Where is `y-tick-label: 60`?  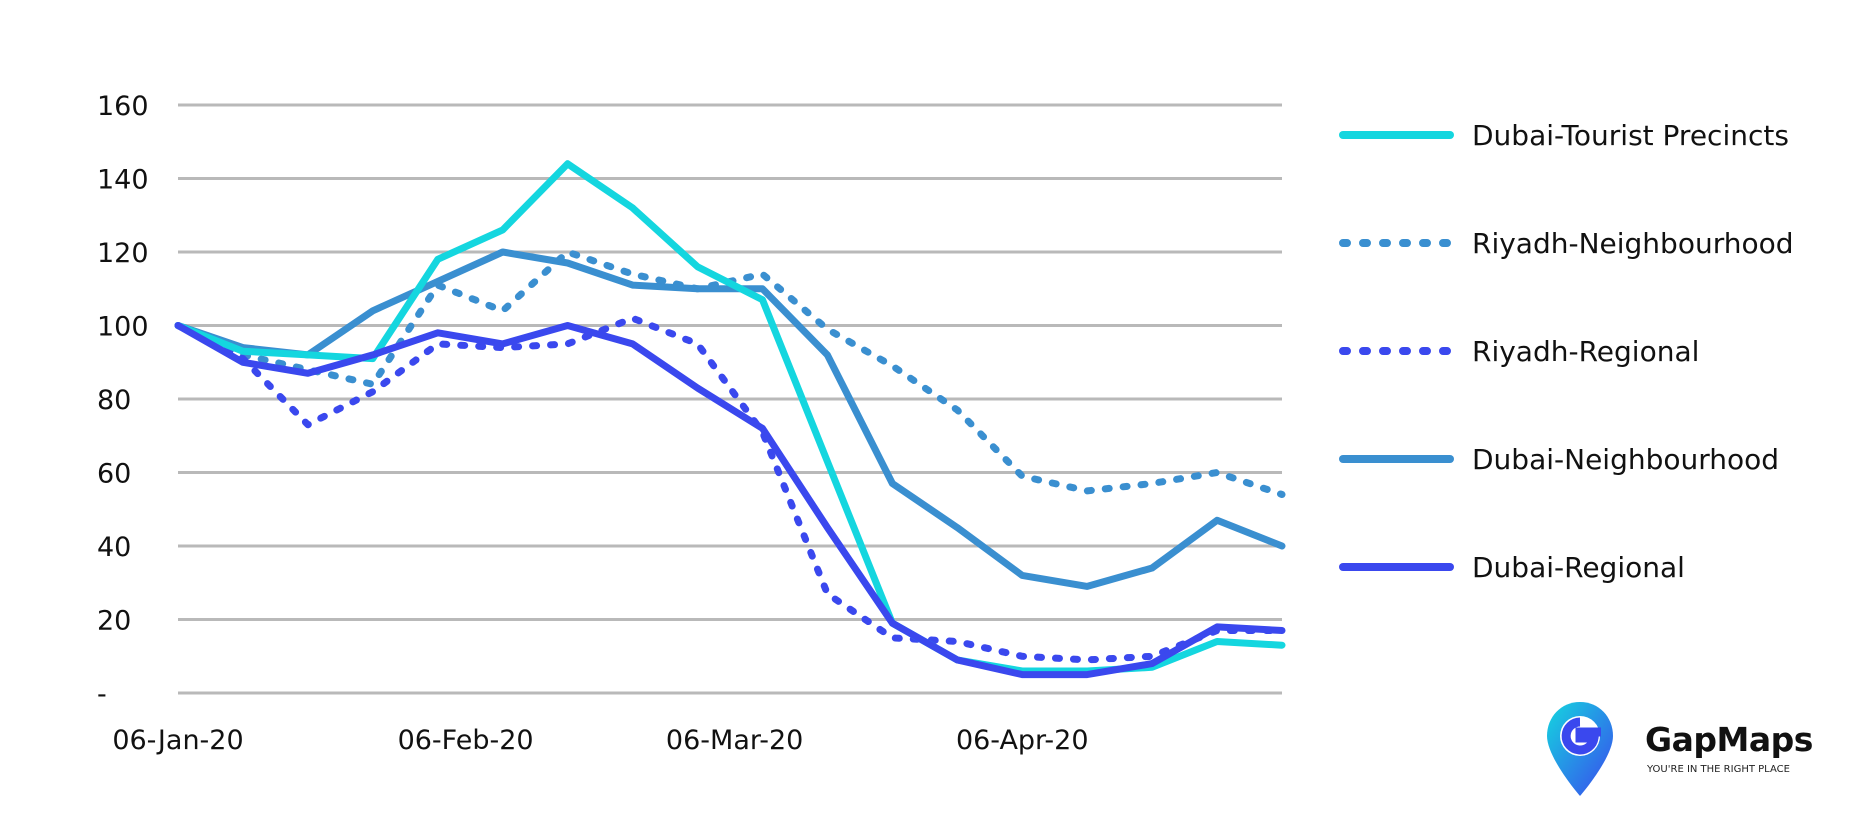
y-tick-label: 60 is located at coordinates (114, 474).